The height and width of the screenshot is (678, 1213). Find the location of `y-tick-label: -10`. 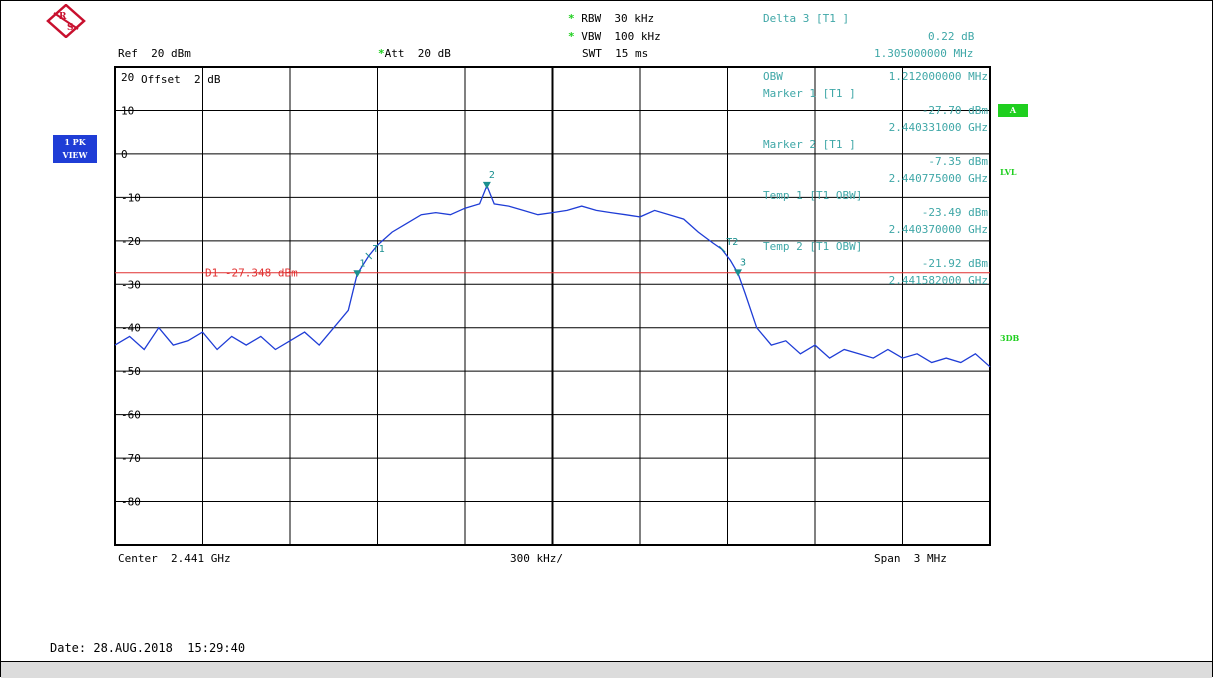

y-tick-label: -10 is located at coordinates (131, 197).